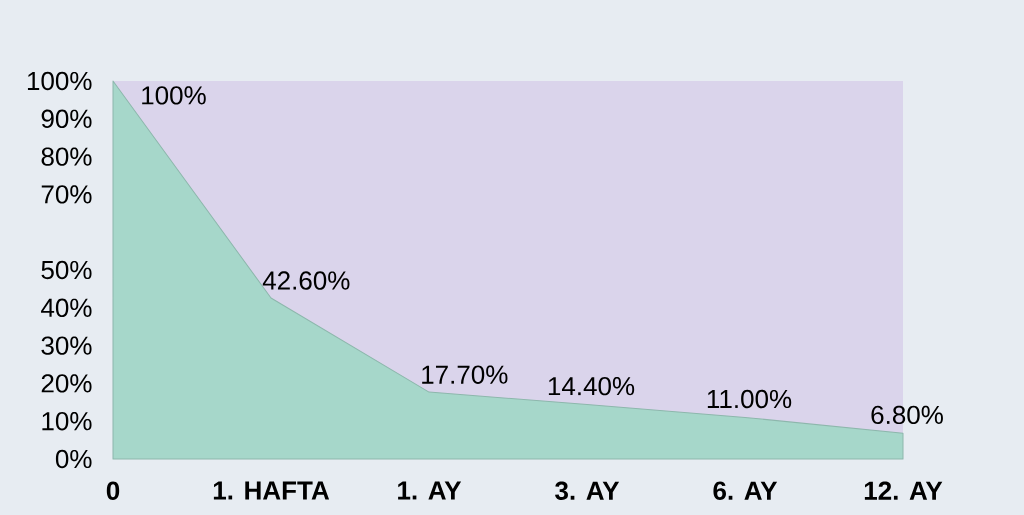  I want to click on x-tick-label: 0, so click(113, 490).